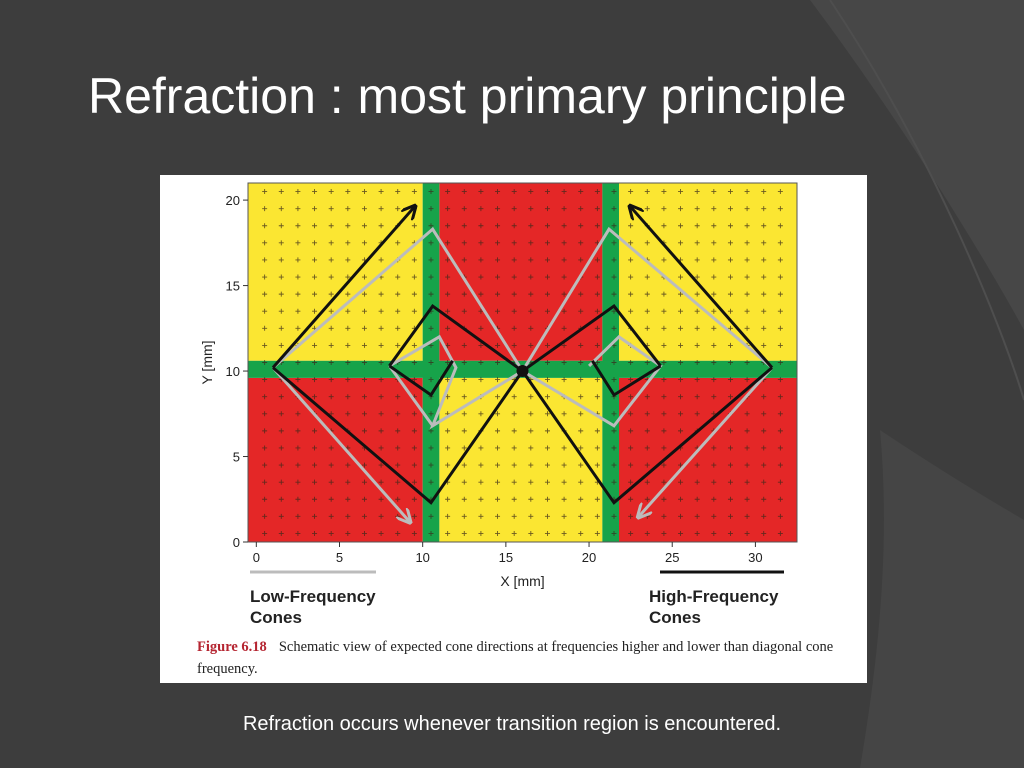 This screenshot has height=768, width=1024. I want to click on caption-label: Figure 6.18, so click(232, 647).